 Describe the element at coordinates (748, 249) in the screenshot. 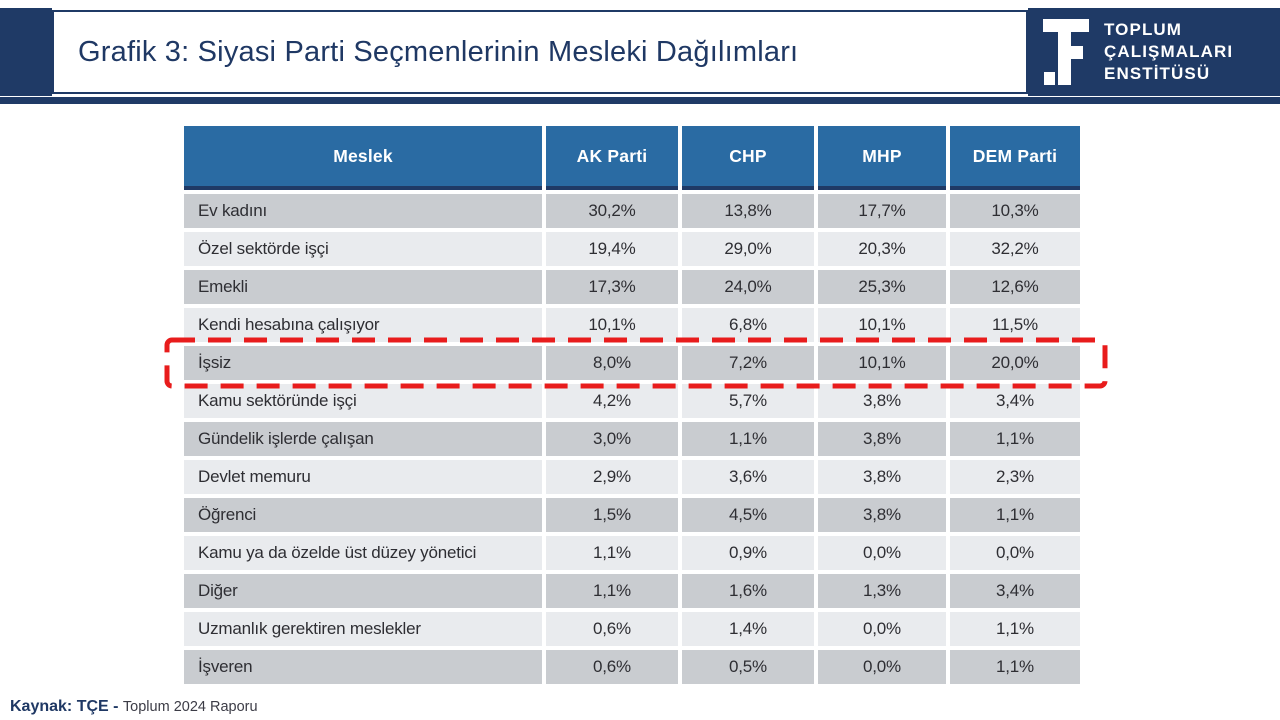

I see `cell-value: 29,0%` at that location.